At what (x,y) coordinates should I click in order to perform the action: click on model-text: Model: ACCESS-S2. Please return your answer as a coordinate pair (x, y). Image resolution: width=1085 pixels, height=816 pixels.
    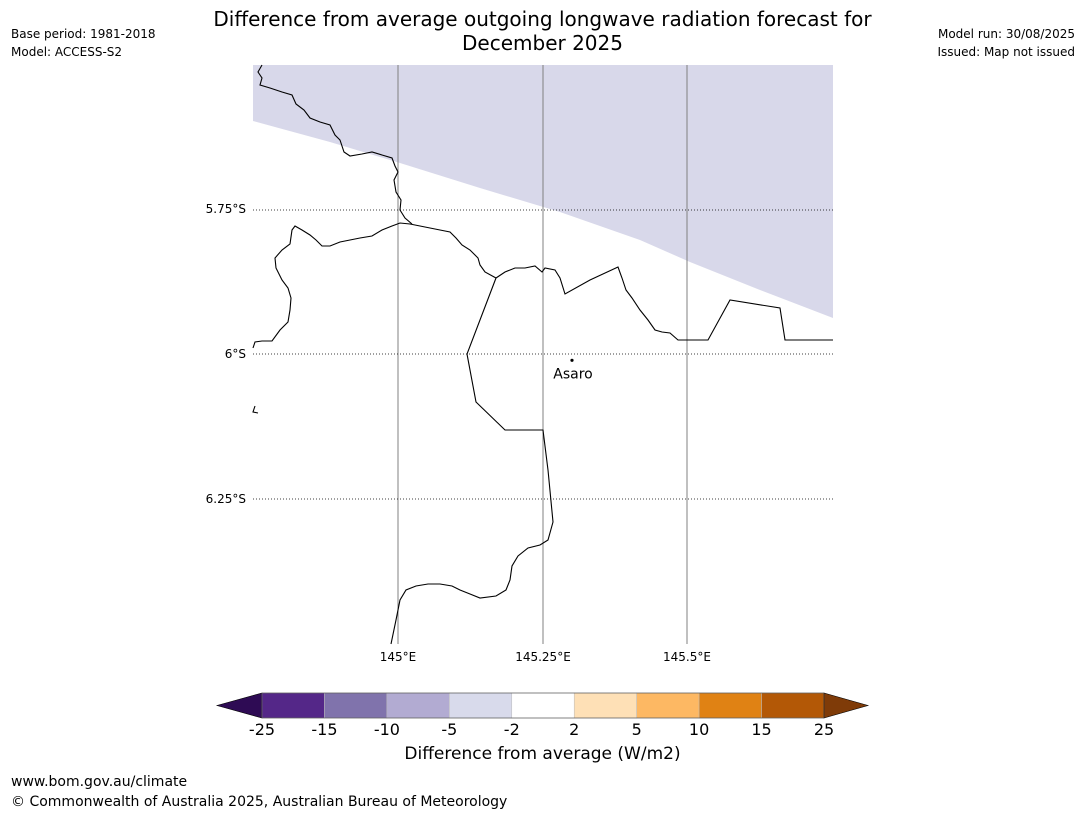
    Looking at the image, I should click on (67, 52).